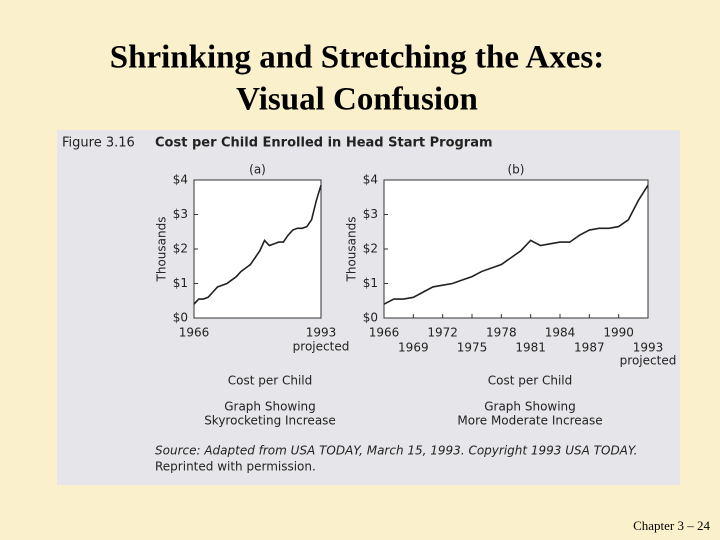  What do you see at coordinates (618, 333) in the screenshot?
I see `x-tick-label: 1990` at bounding box center [618, 333].